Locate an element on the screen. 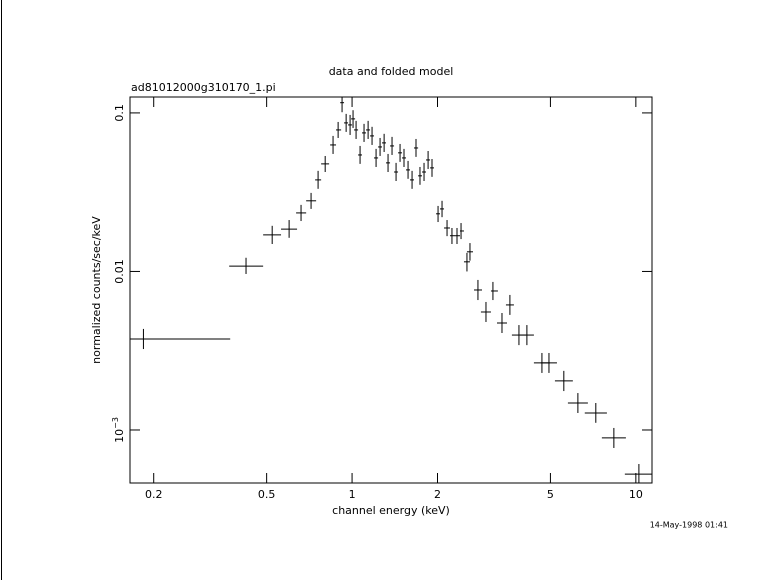 The height and width of the screenshot is (580, 781). x-axis-label: channel energy (keV) is located at coordinates (391, 510).